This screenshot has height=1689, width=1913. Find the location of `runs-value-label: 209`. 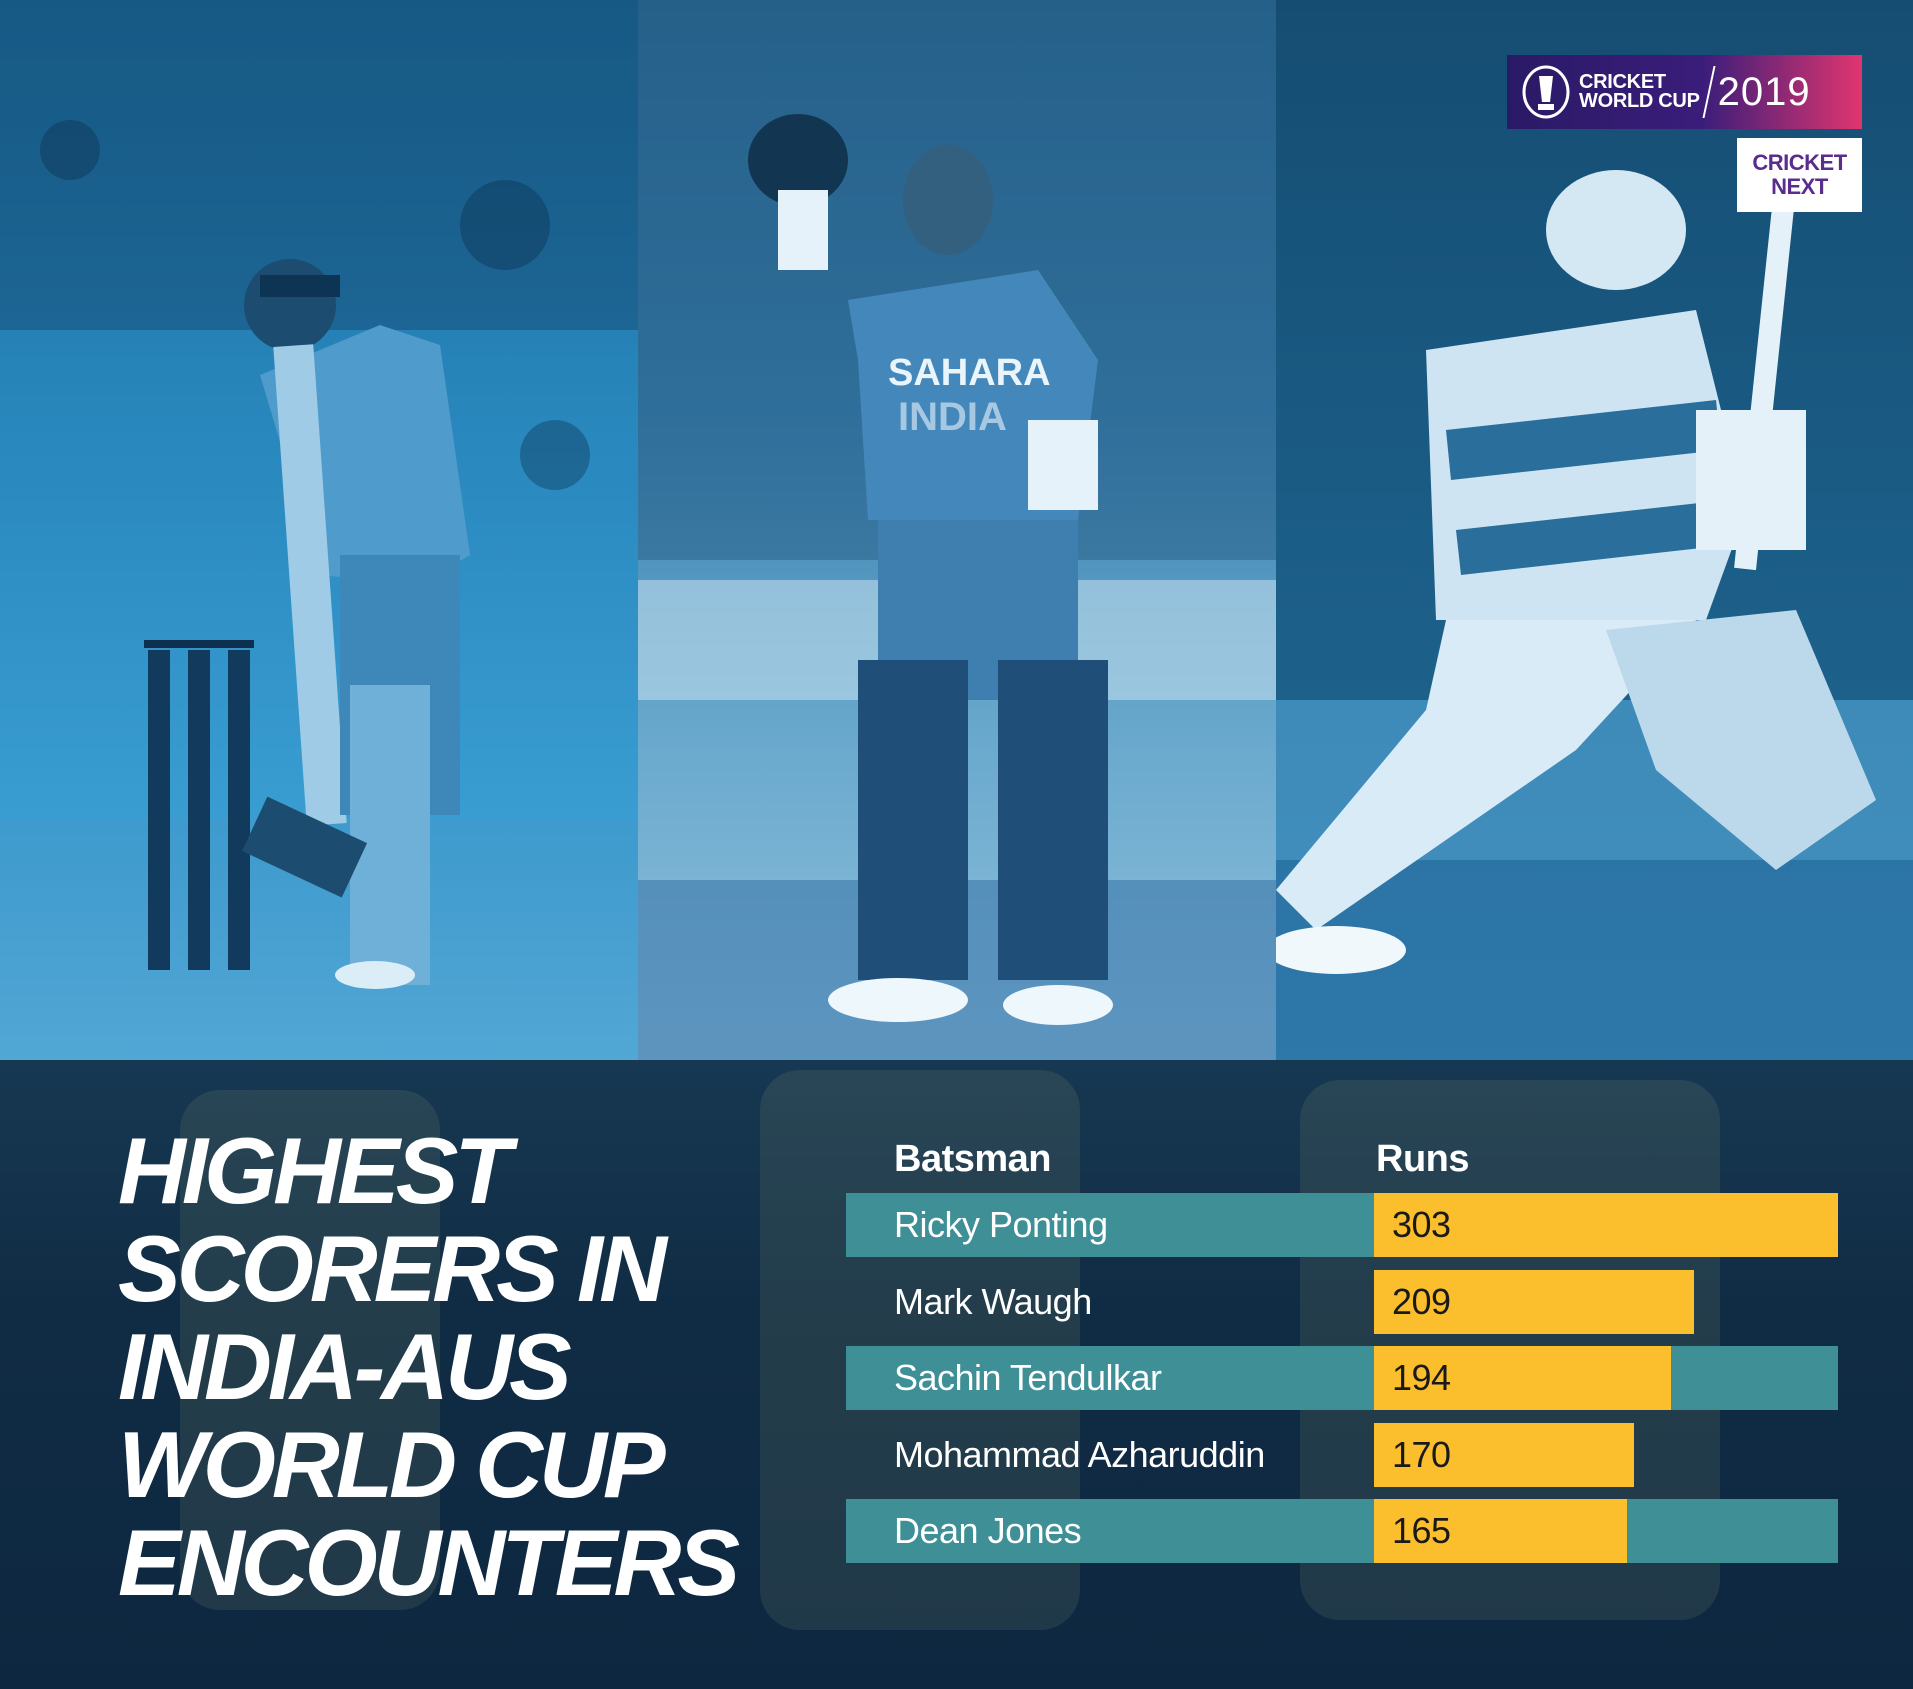

runs-value-label: 209 is located at coordinates (1421, 1301).